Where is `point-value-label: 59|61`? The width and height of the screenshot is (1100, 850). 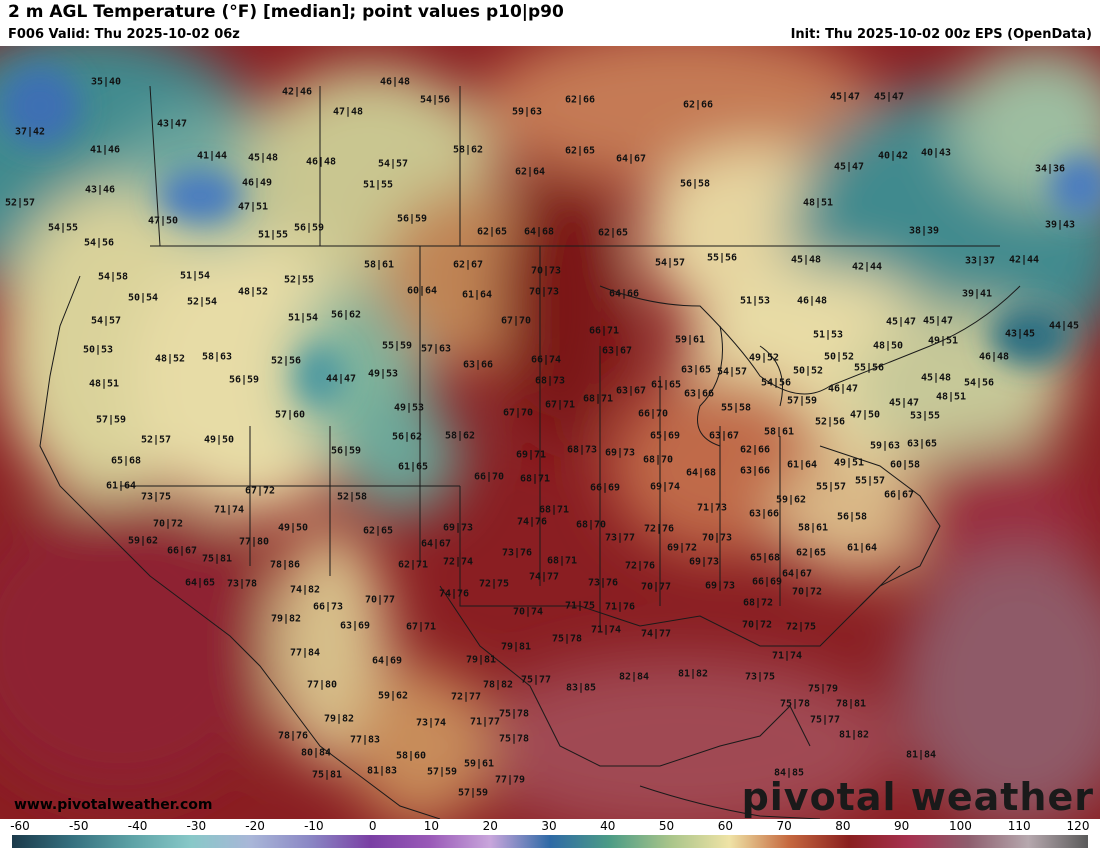 point-value-label: 59|61 is located at coordinates (690, 340).